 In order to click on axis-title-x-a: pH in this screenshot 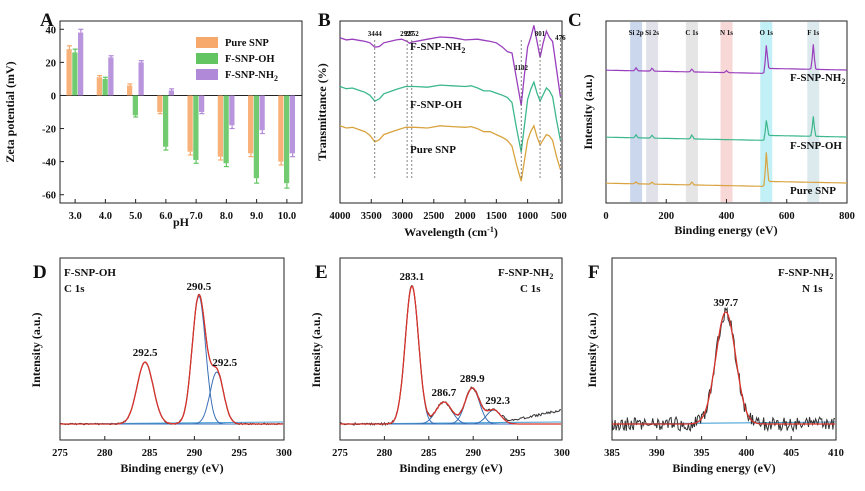, I will do `click(181, 222)`.